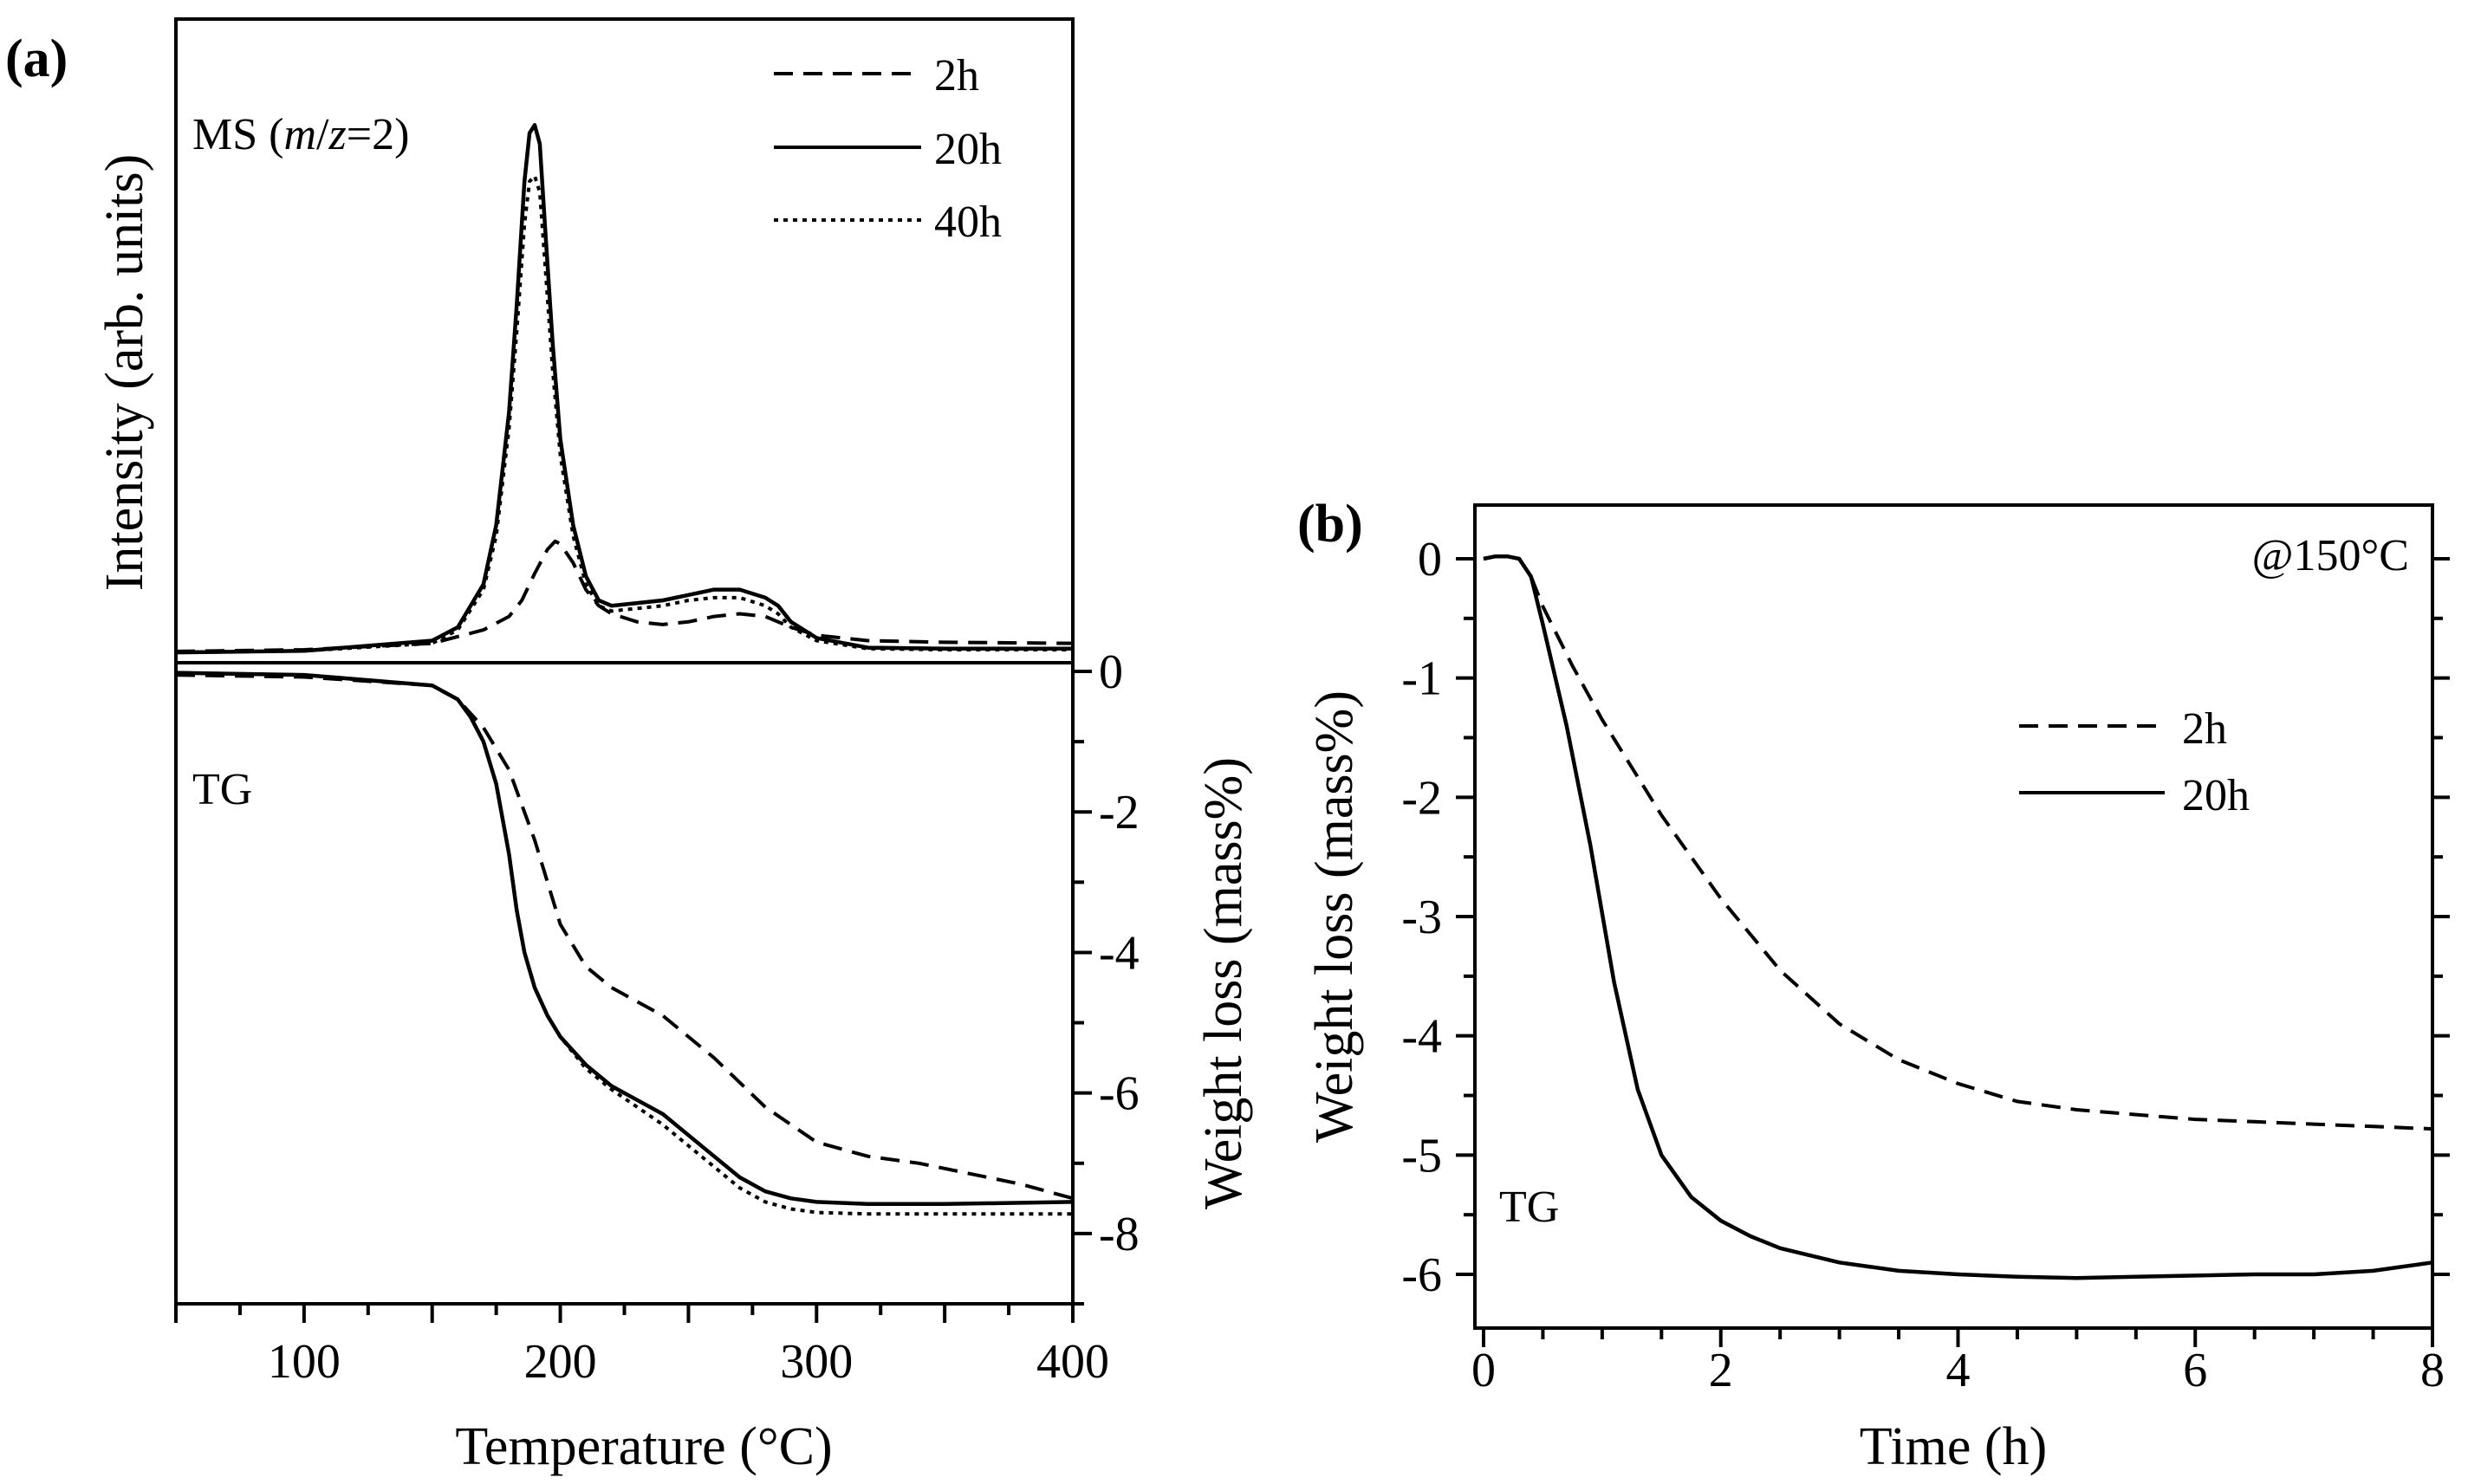 This screenshot has height=1484, width=2468. I want to click on a-ms-series-40h, so click(624, 414).